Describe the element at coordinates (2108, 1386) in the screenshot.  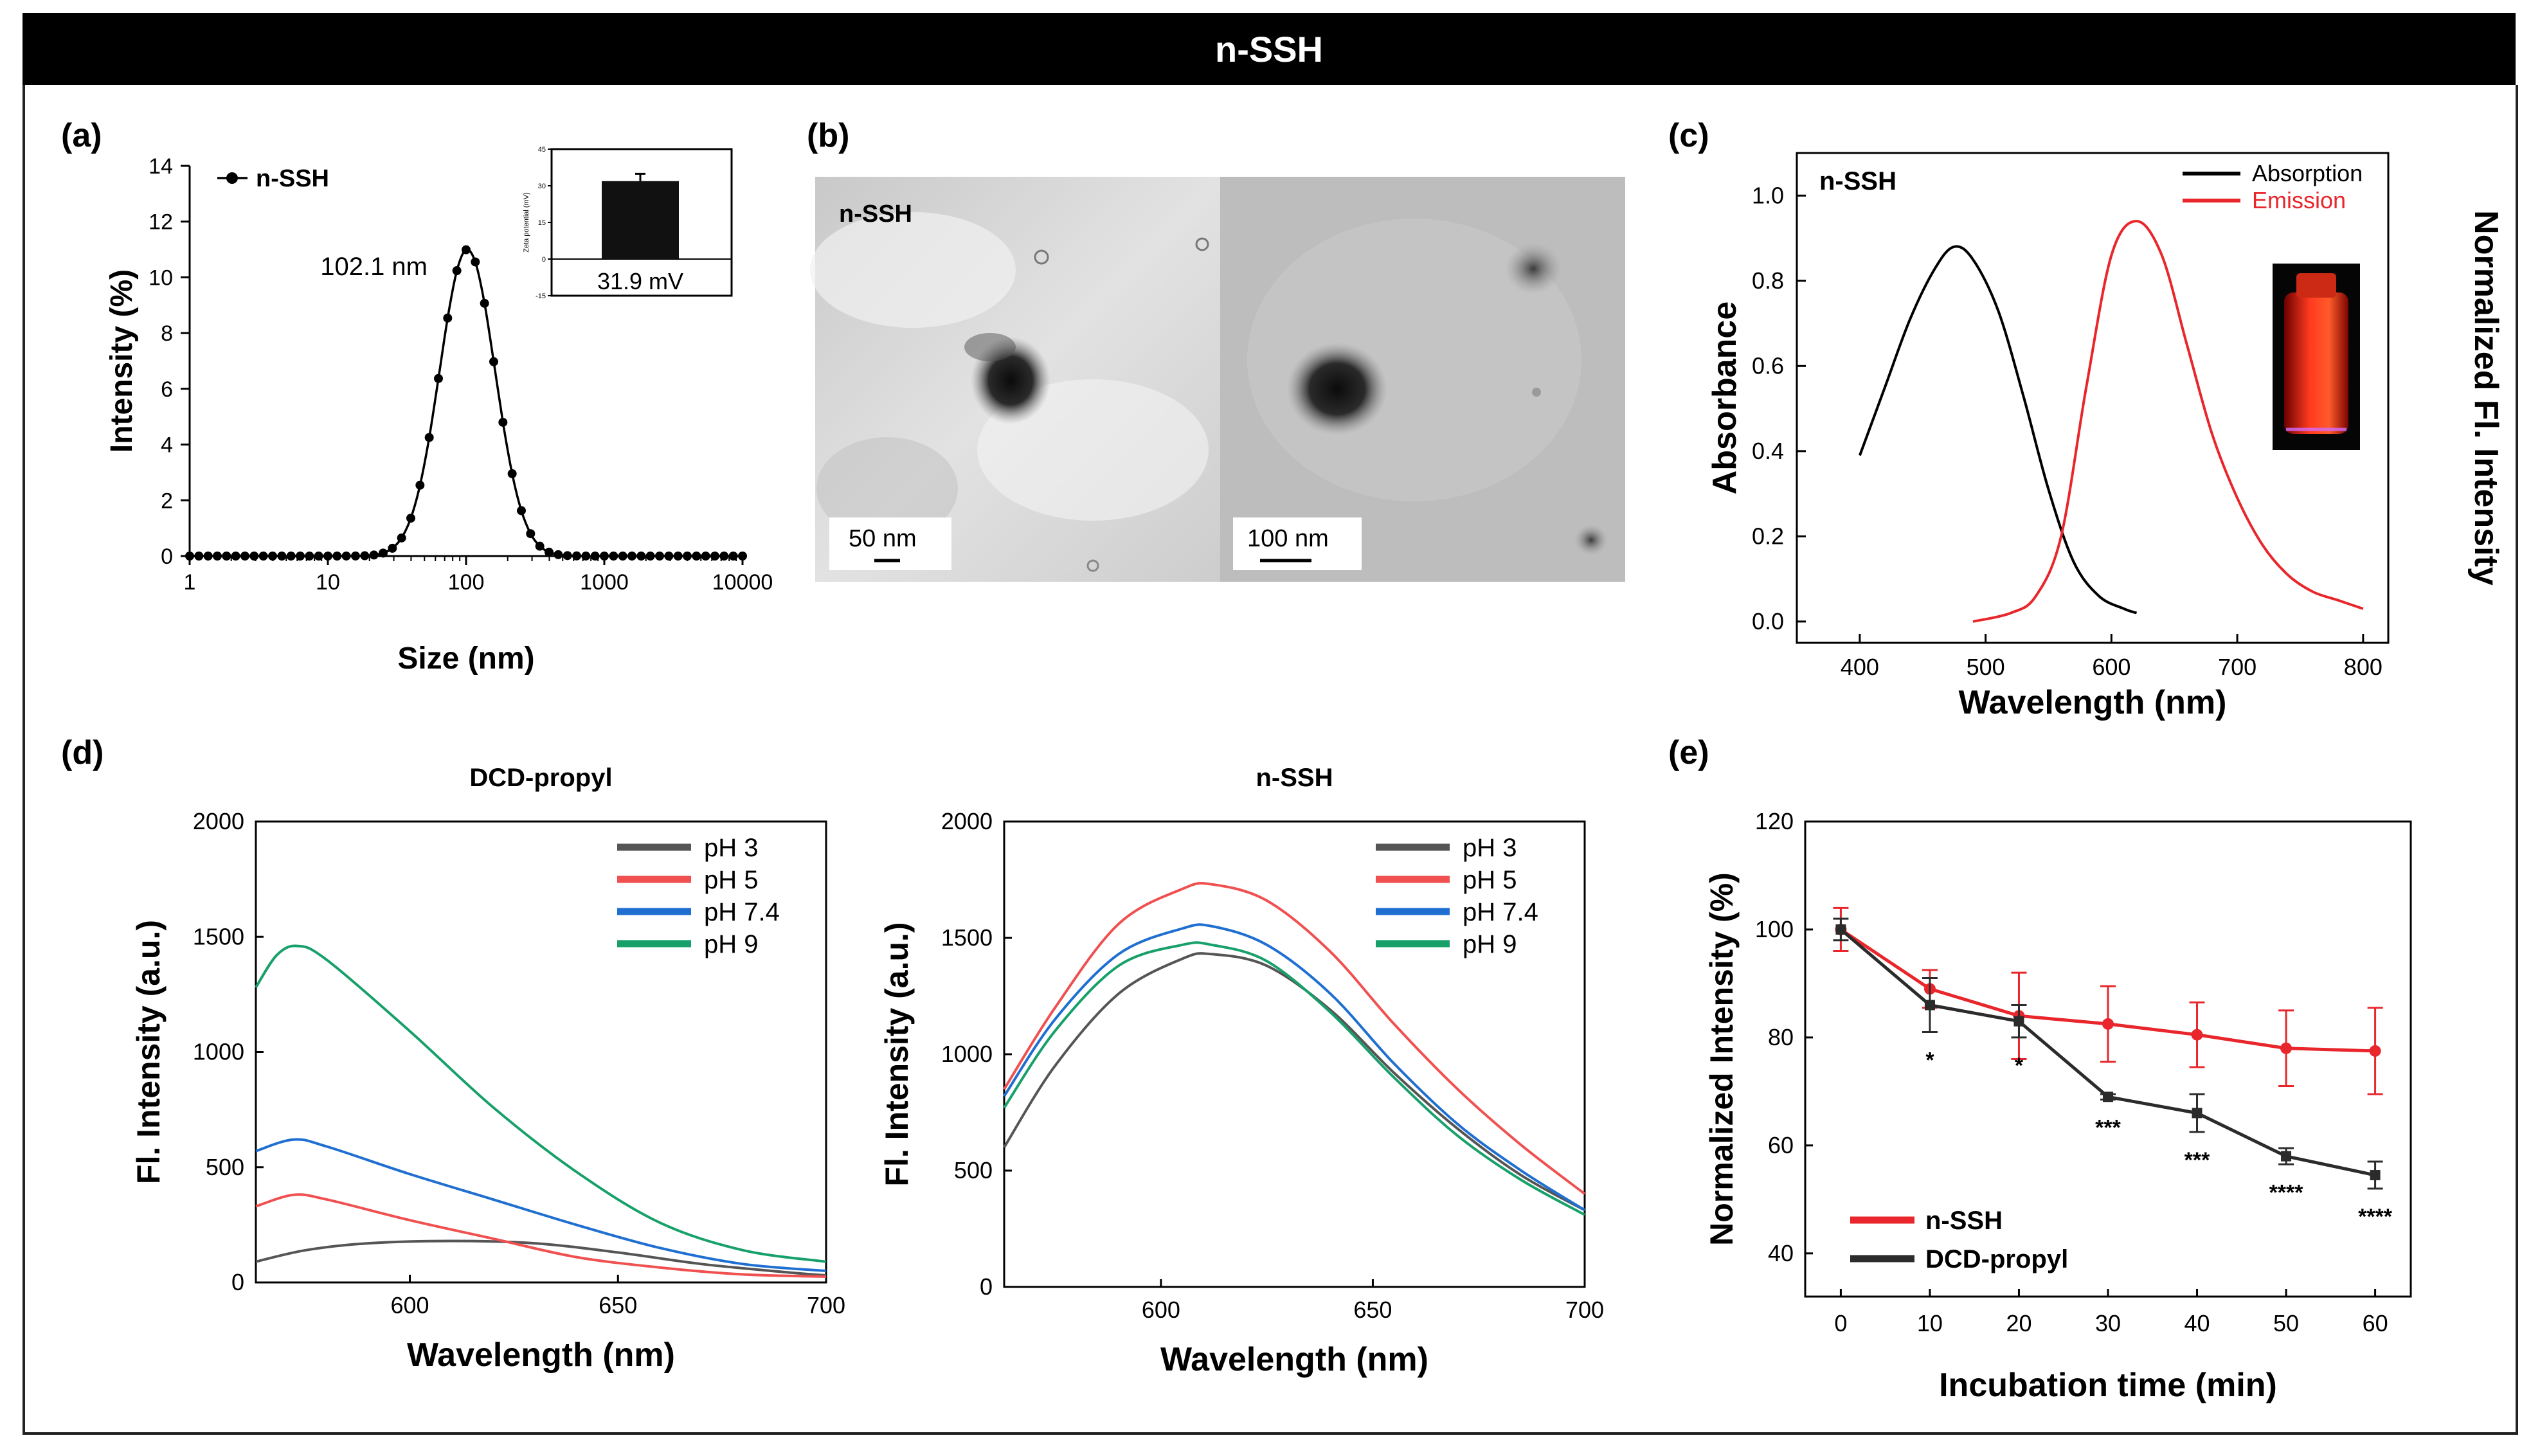
I see `x-axis-title: Incubation time (min)` at that location.